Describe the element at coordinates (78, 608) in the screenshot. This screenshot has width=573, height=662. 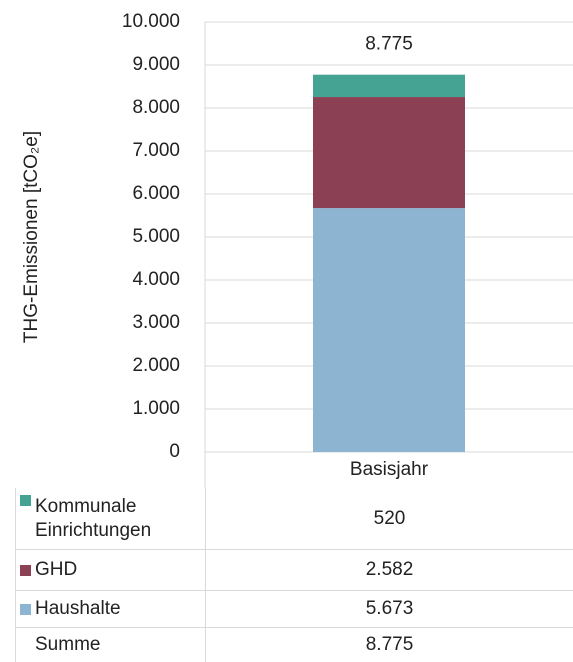
I see `legend-label: Haushalte` at that location.